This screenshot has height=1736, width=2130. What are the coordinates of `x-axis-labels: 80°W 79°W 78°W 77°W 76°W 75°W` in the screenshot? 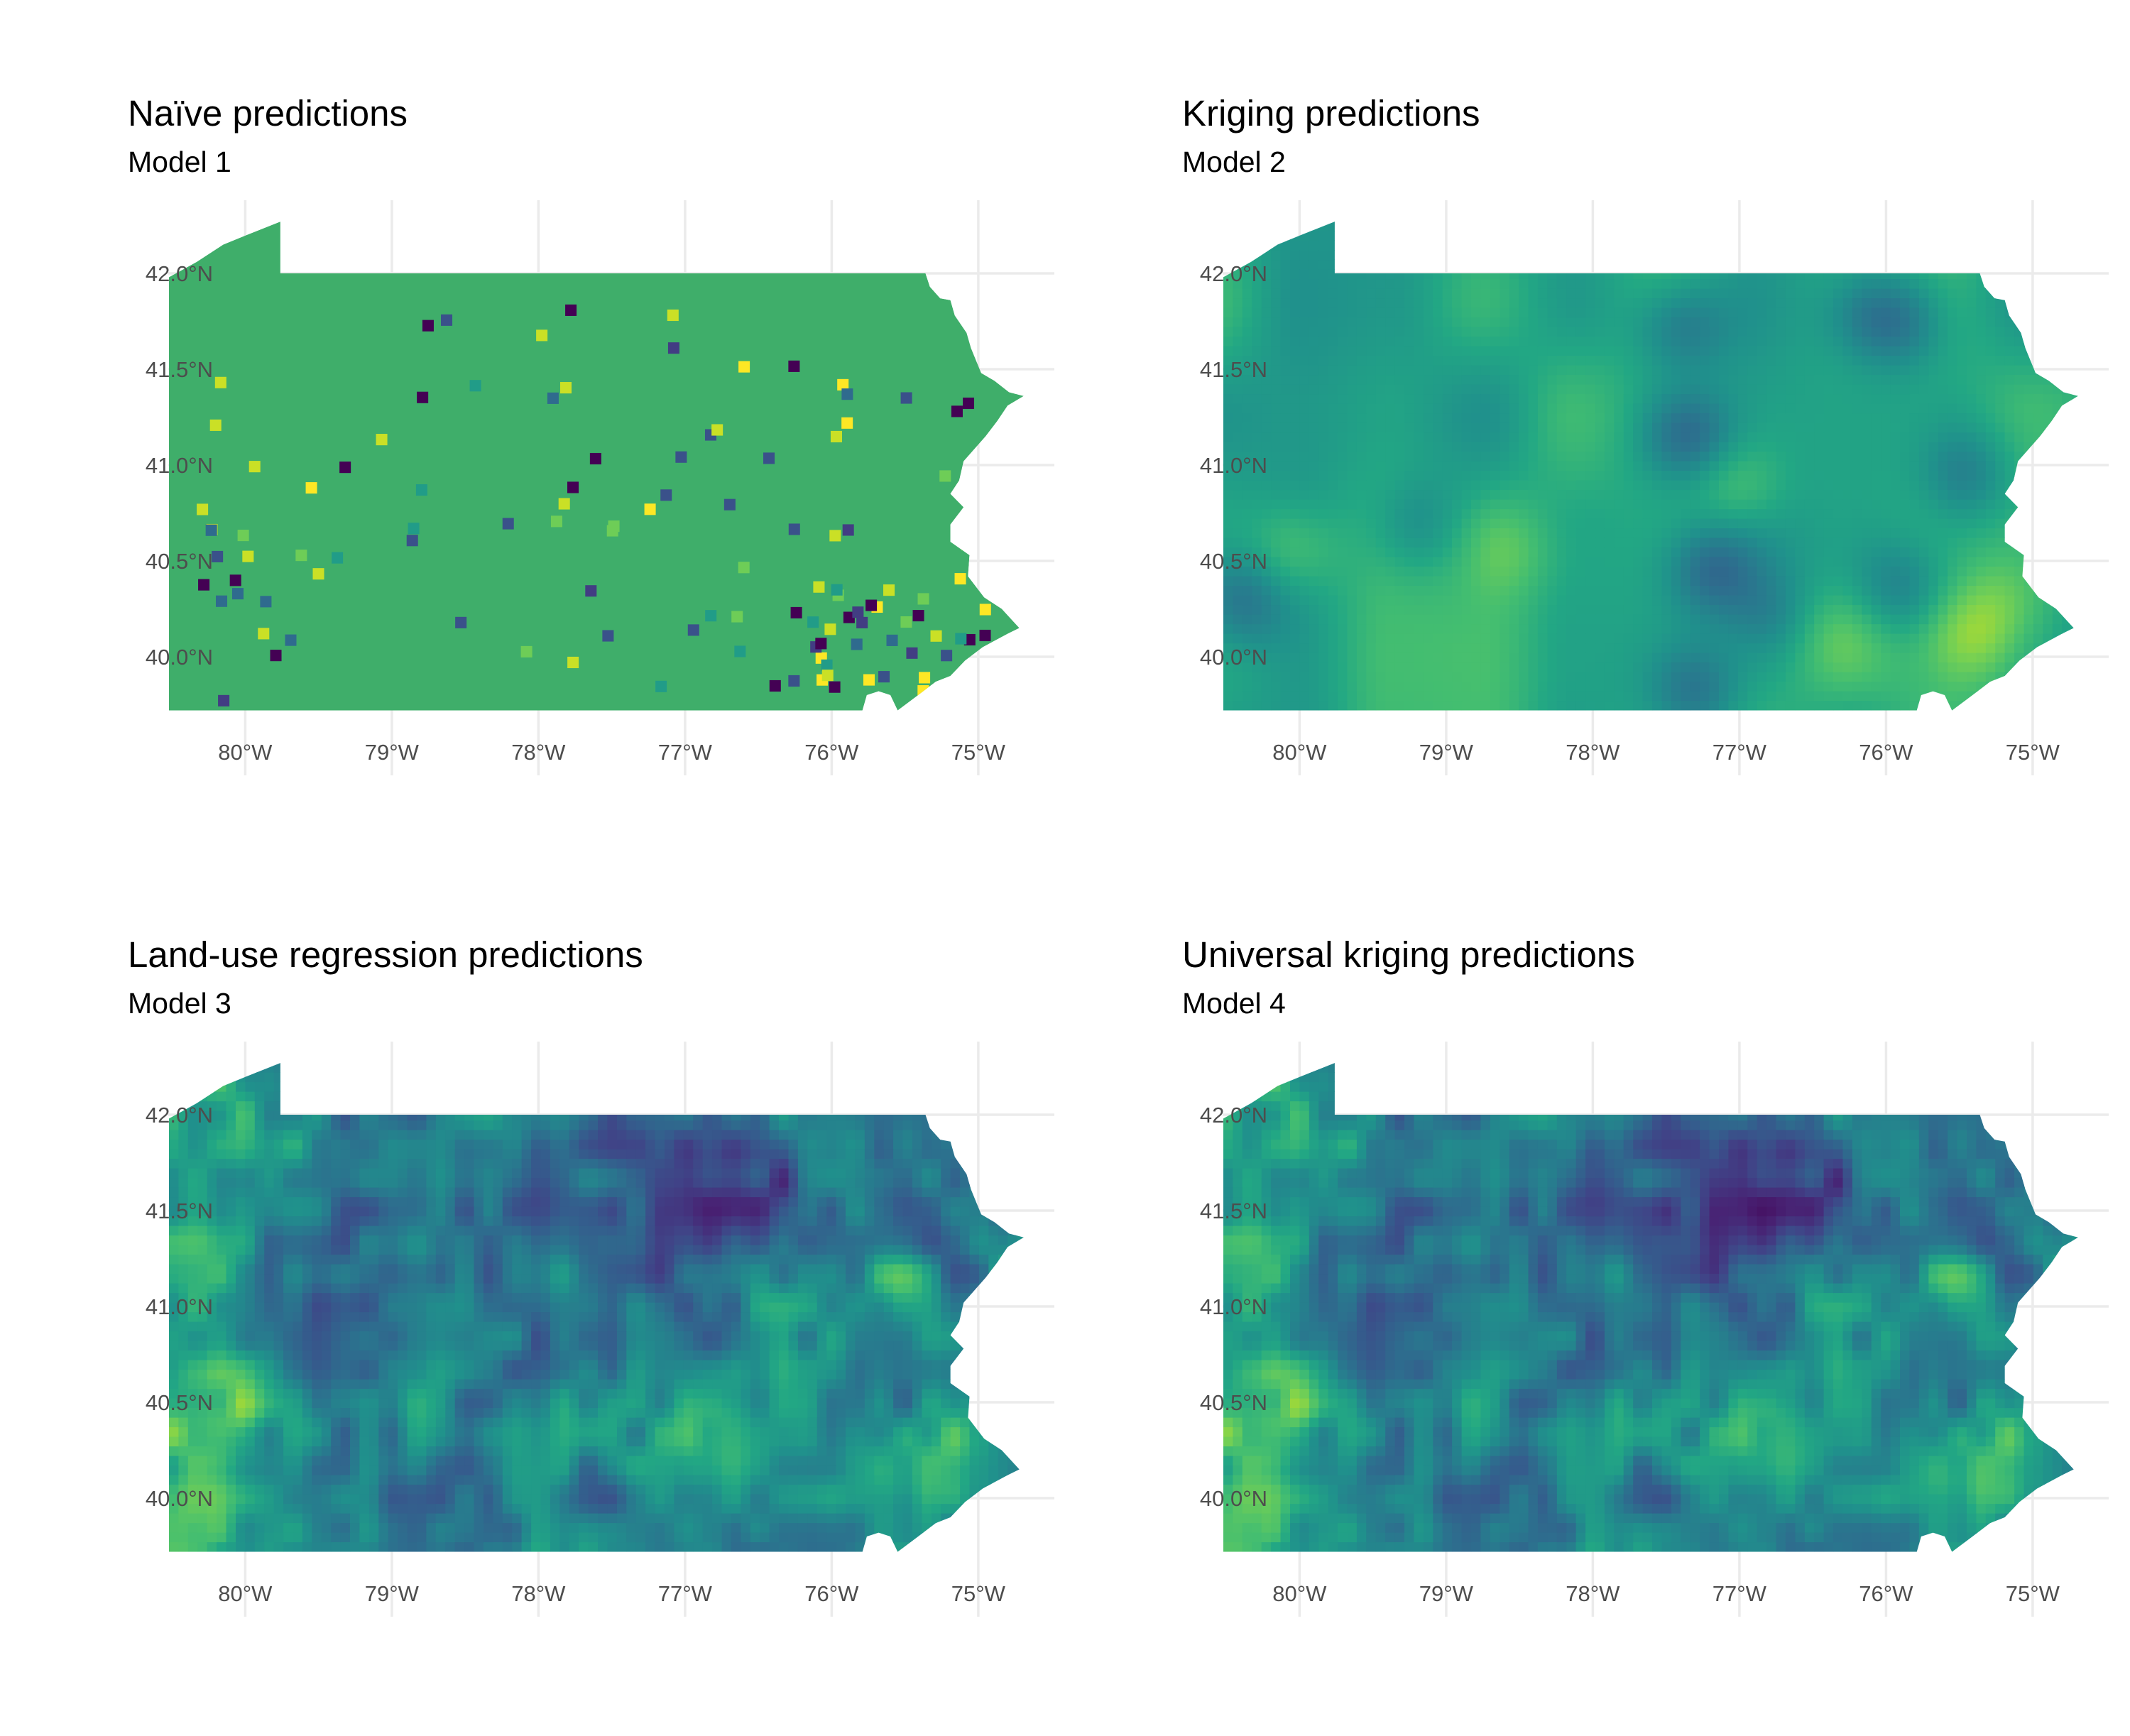 It's located at (1666, 752).